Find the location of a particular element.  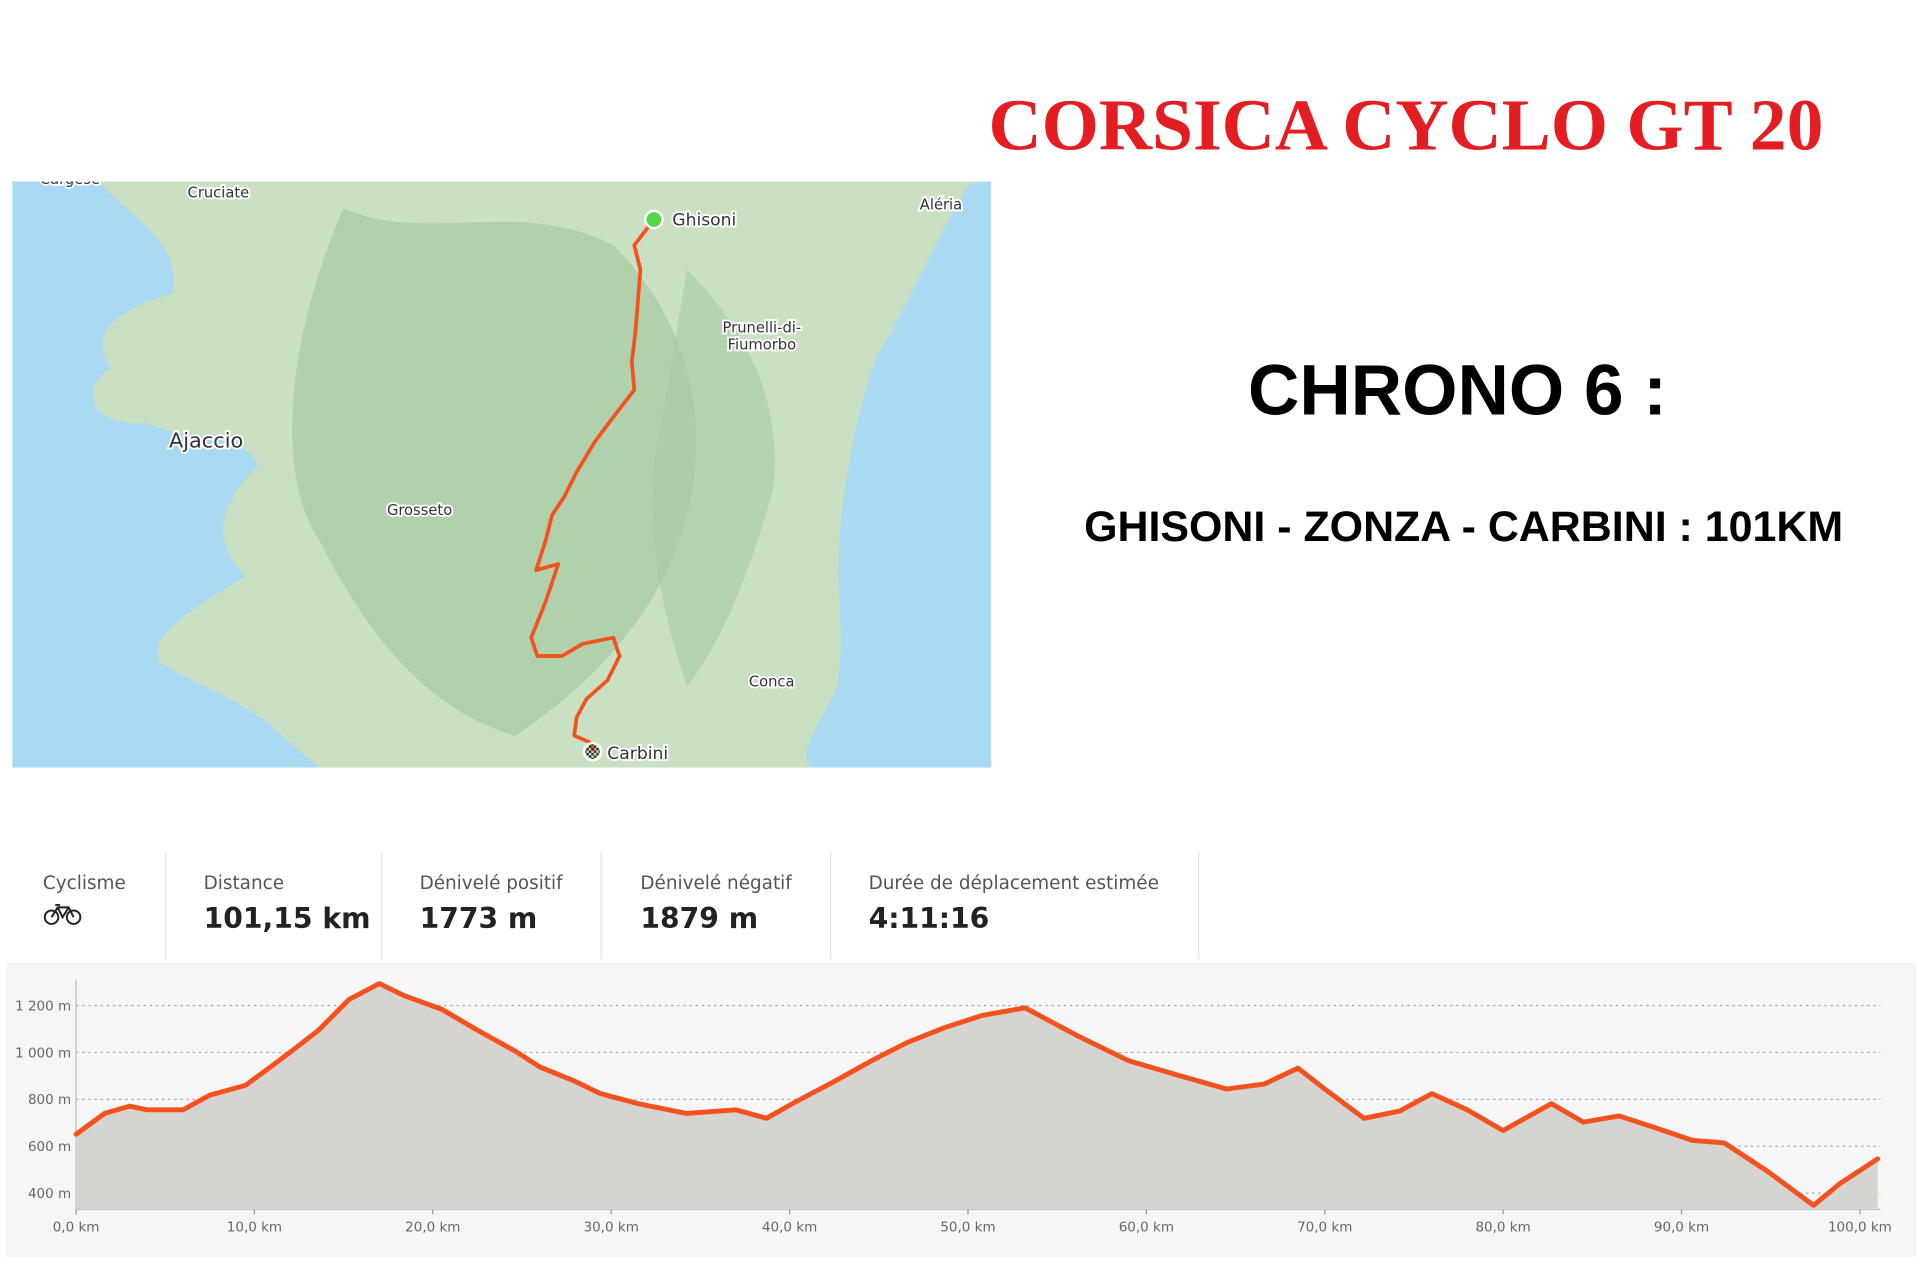

stat-value: 1879 m is located at coordinates (699, 918).